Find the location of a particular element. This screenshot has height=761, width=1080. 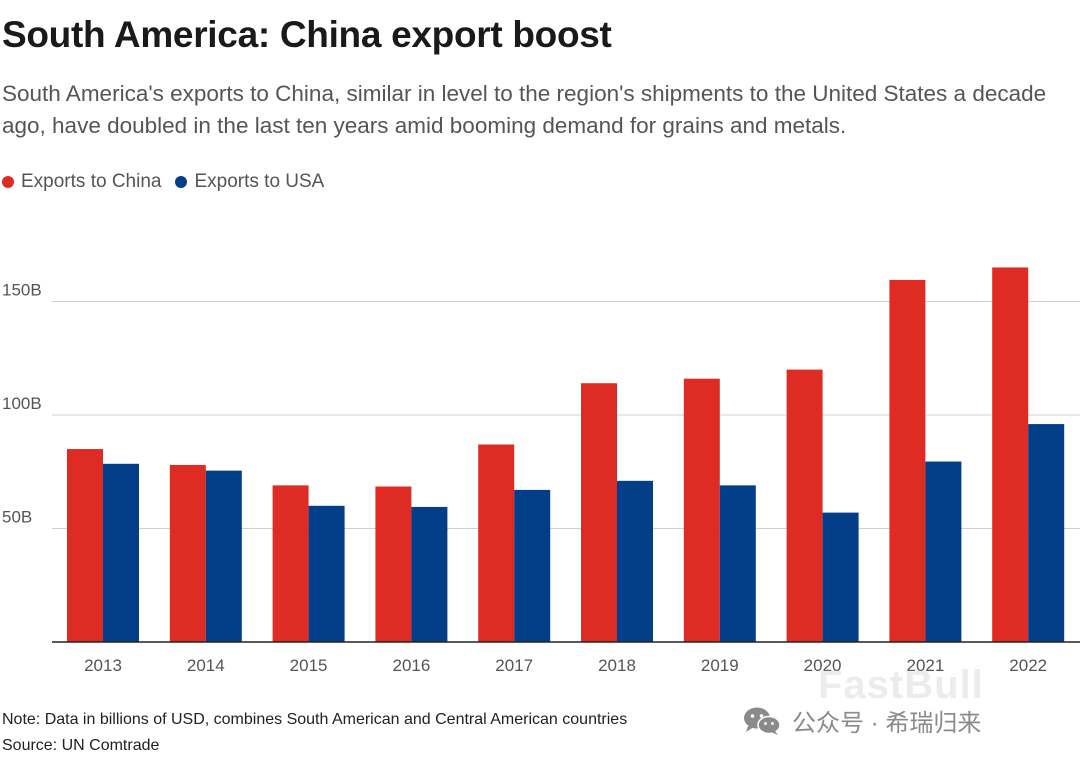

bar-usa-2015 is located at coordinates (326, 573).